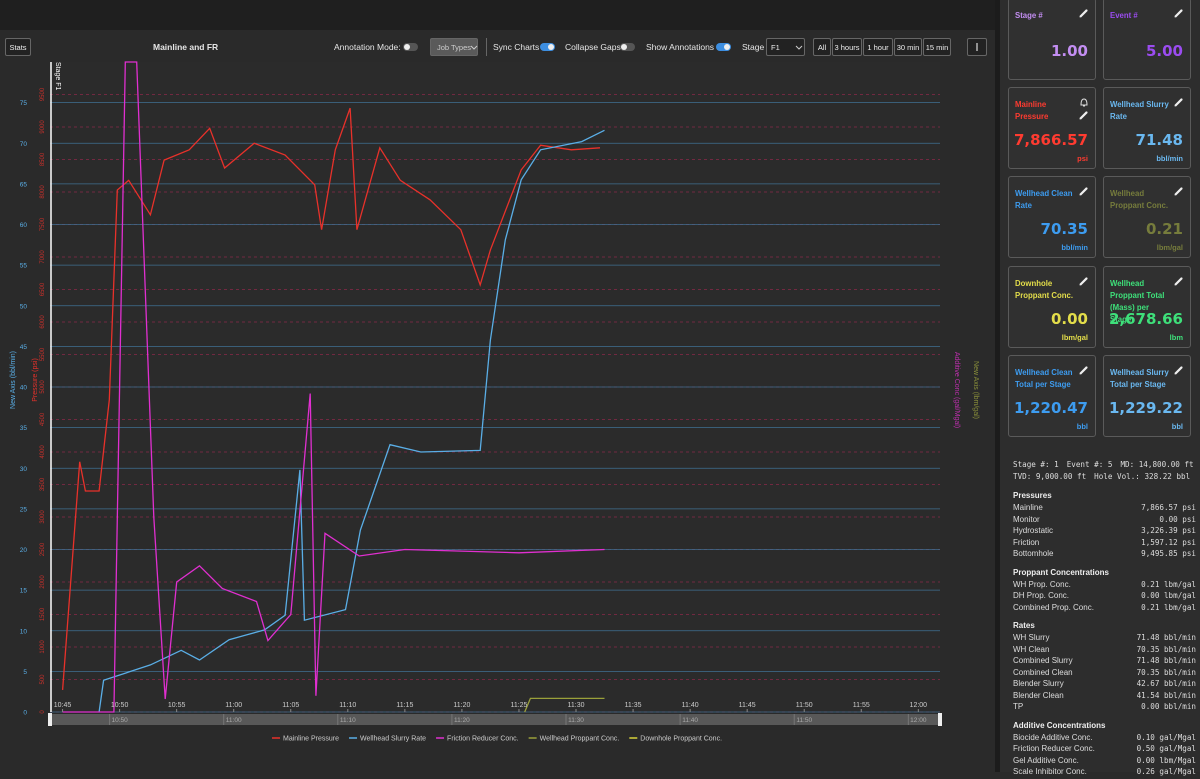  What do you see at coordinates (1147, 128) in the screenshot?
I see `metric-card: Wellhead Slurry Rate 71.48 bbl/min` at bounding box center [1147, 128].